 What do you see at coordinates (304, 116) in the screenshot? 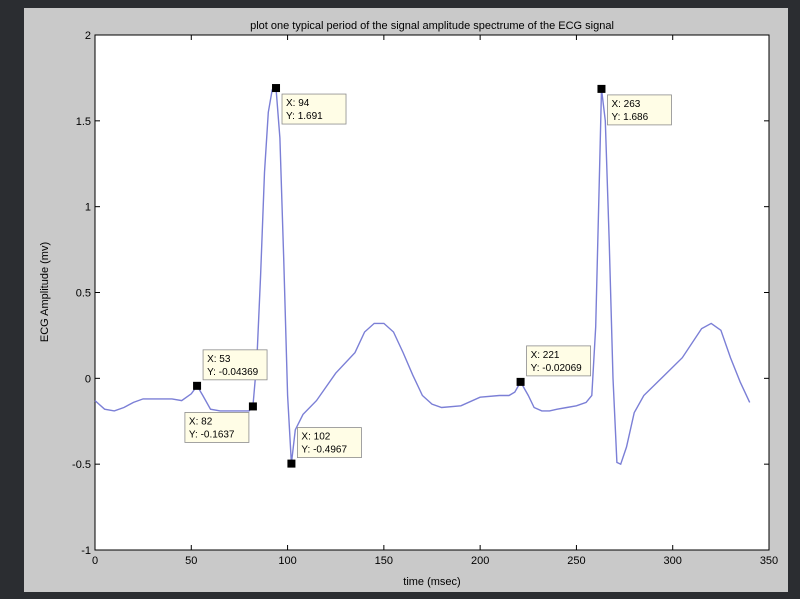
I see `datatip-y-text: Y: 1.691` at bounding box center [304, 116].